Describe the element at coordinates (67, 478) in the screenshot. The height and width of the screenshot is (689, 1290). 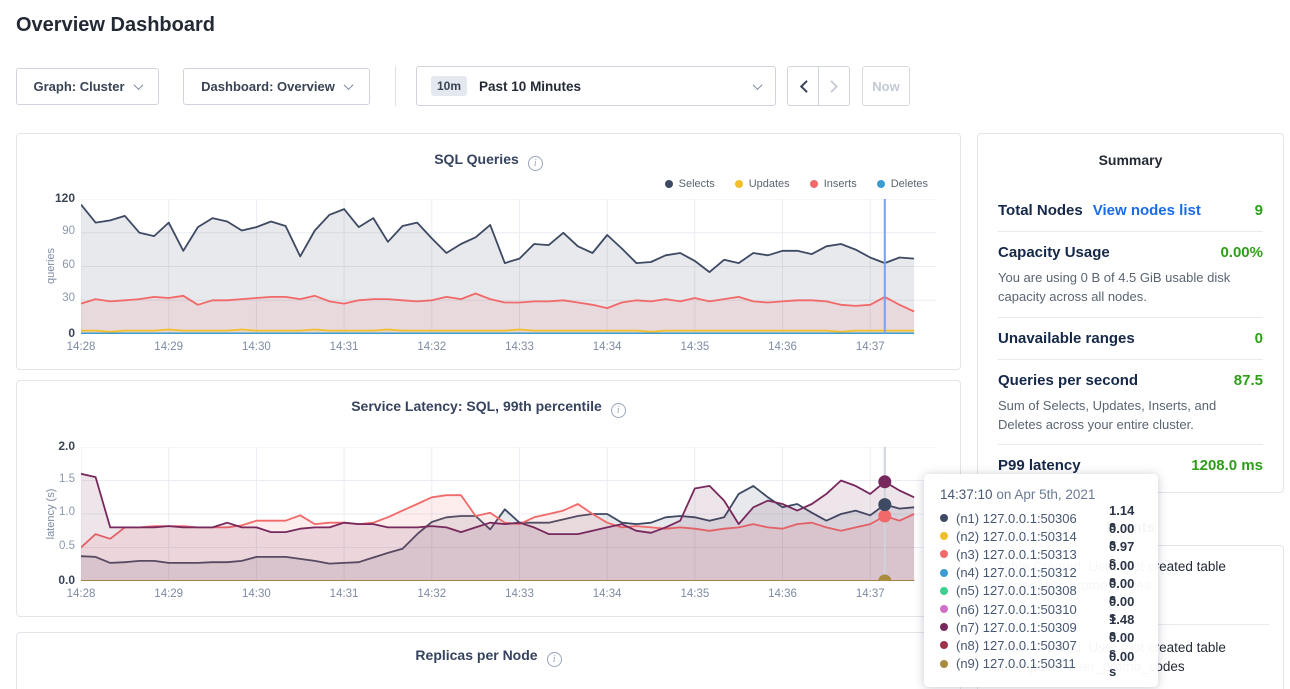
I see `y-axis-tick: 1.5` at that location.